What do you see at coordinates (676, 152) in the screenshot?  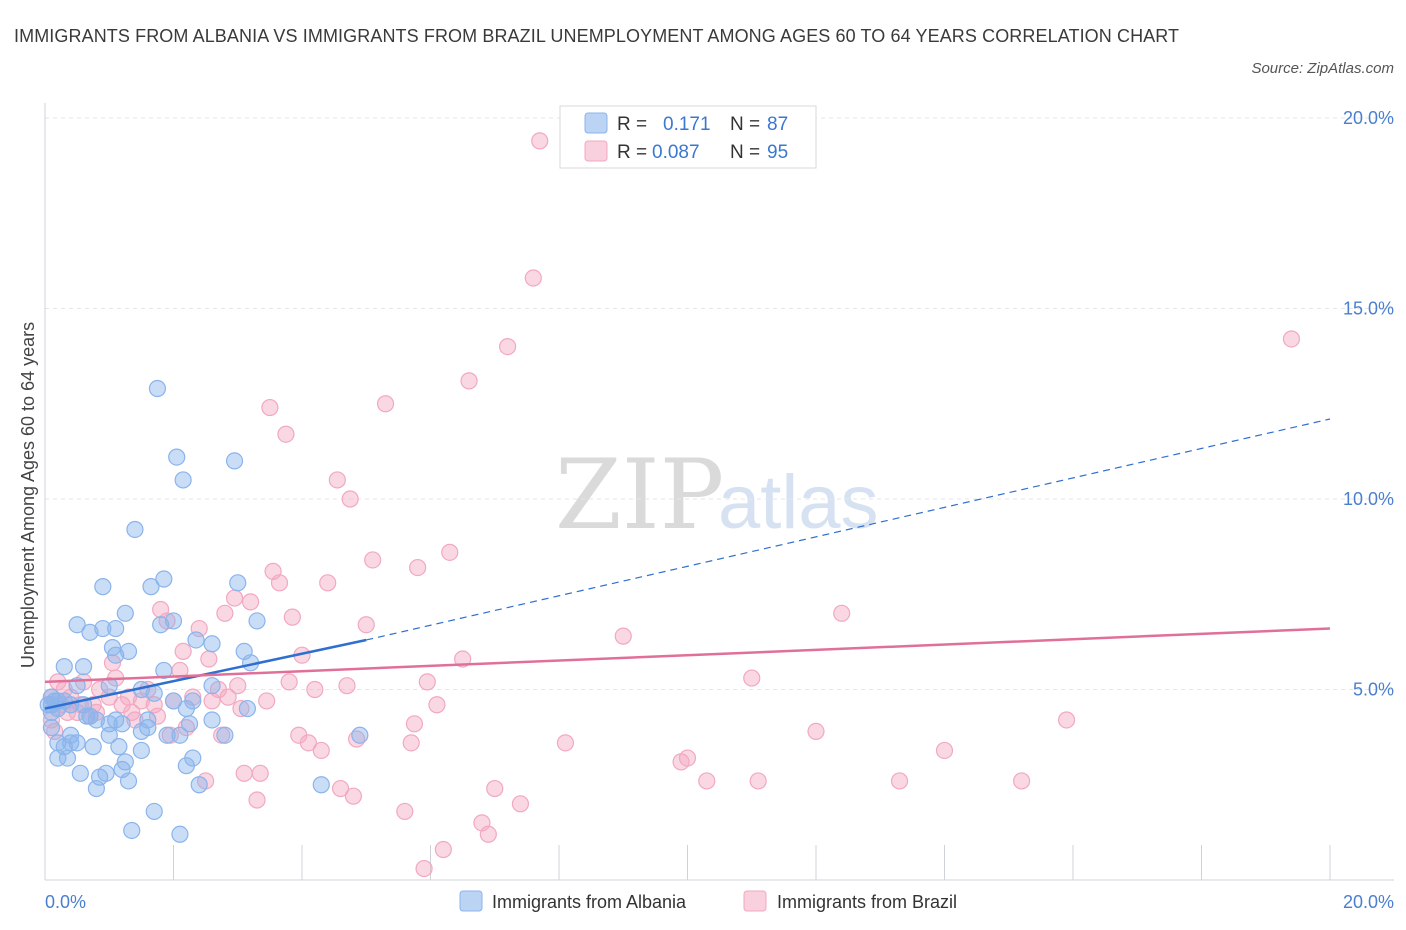 I see `legend-r-brazil: 0.087` at bounding box center [676, 152].